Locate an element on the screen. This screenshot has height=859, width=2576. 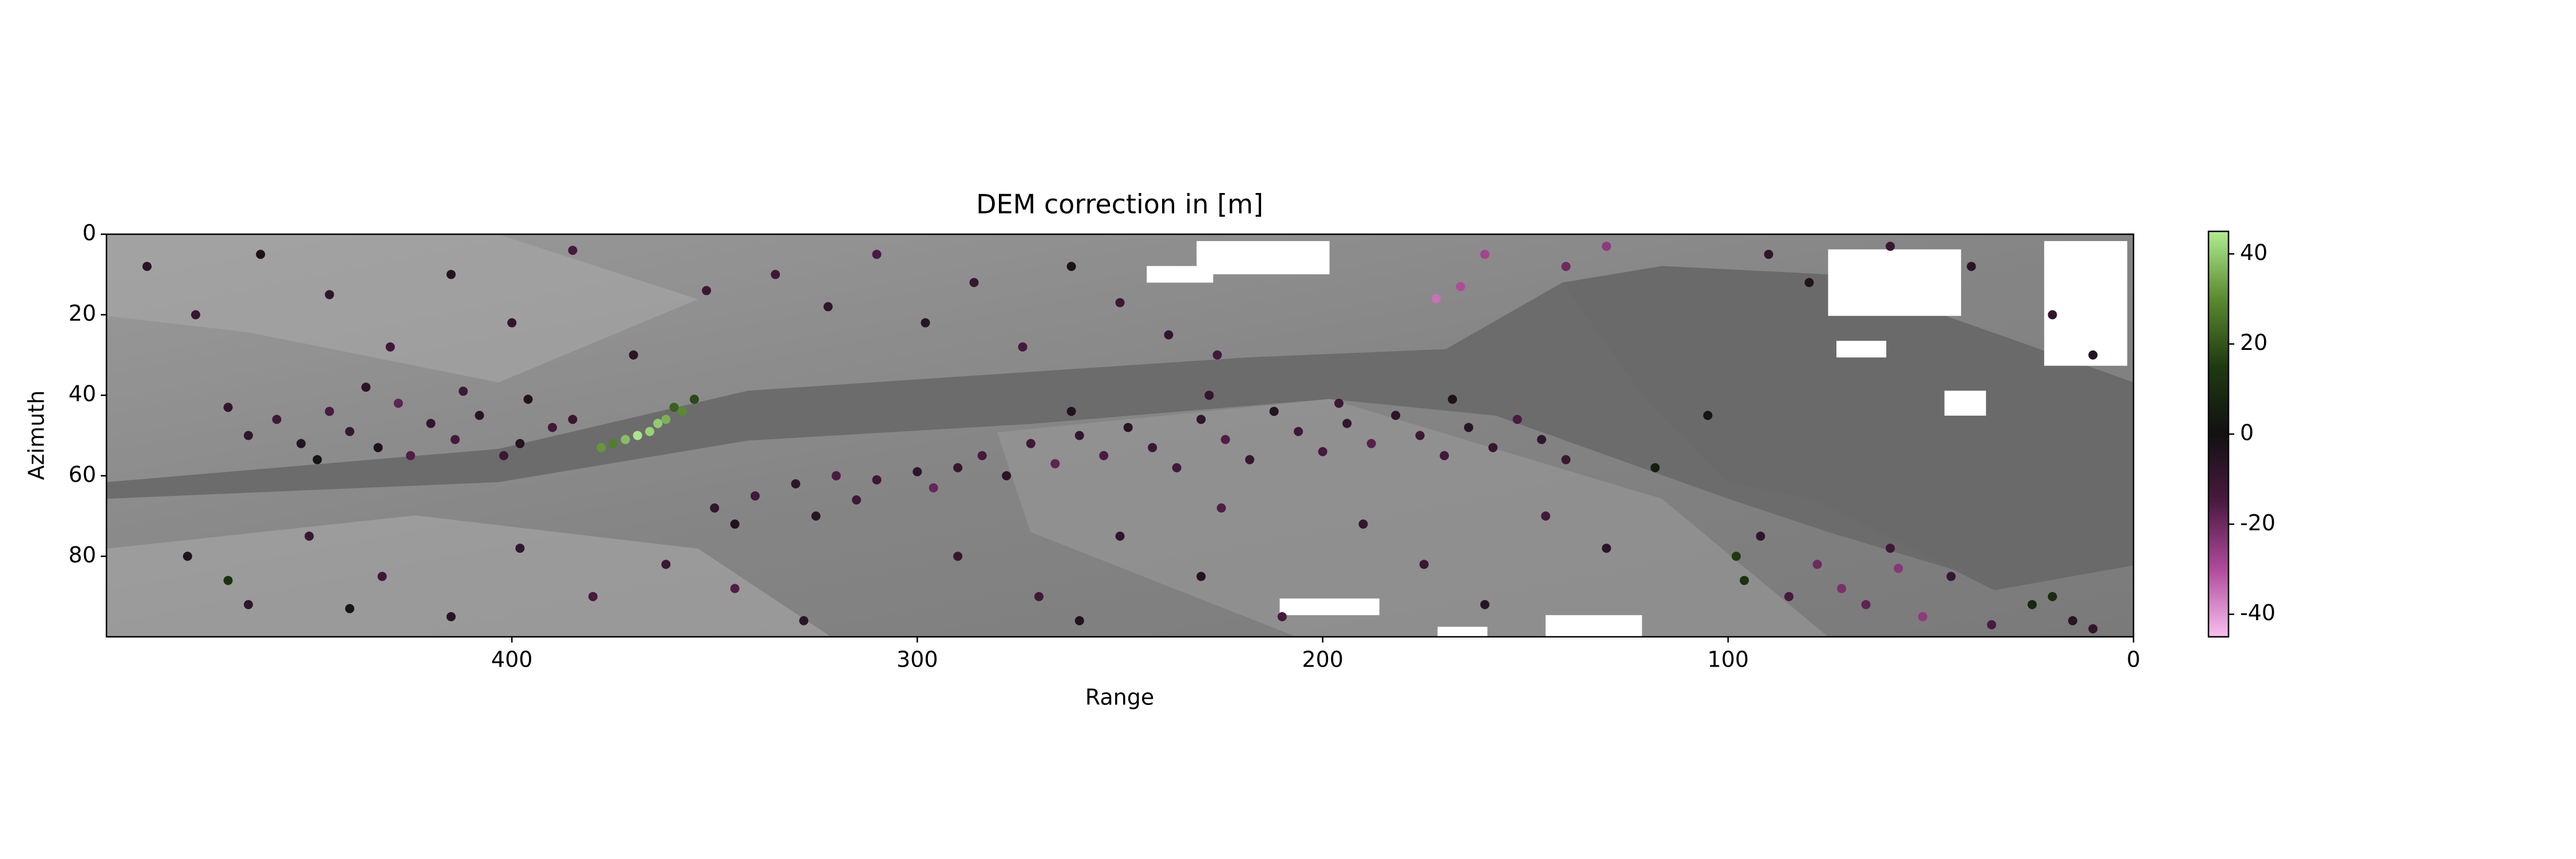
chart-title: DEM correction in [m] is located at coordinates (1119, 204).